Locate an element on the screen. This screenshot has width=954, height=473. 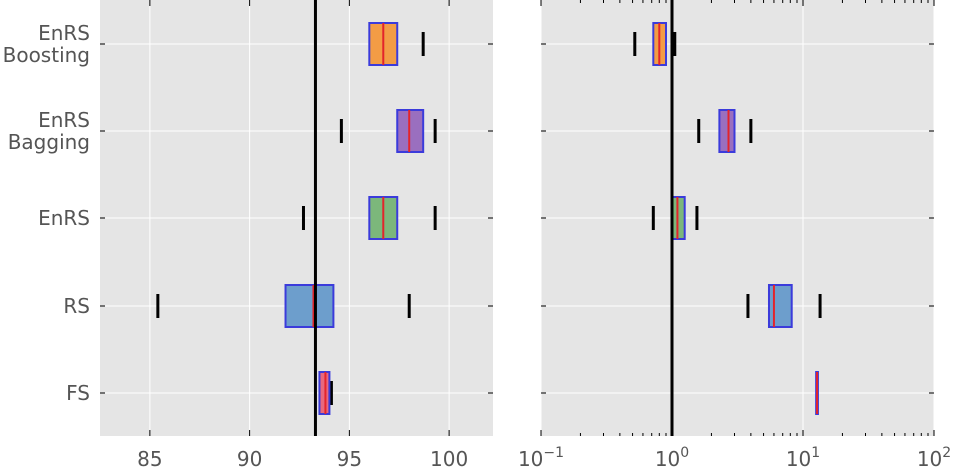
right-x-tick-label-exponent: 0 is located at coordinates (684, 453).